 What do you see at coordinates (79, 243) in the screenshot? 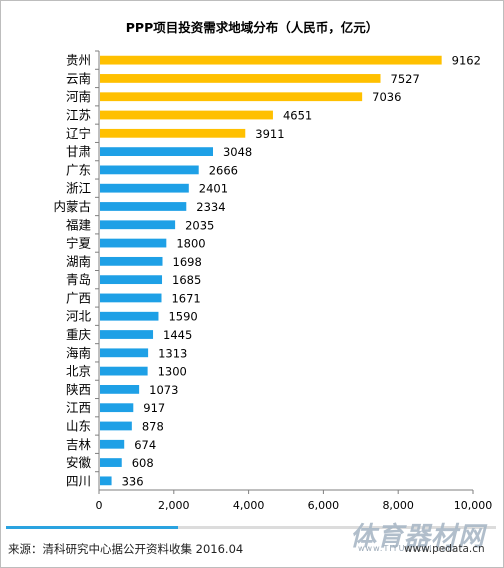
I see `category-label: 宁夏` at bounding box center [79, 243].